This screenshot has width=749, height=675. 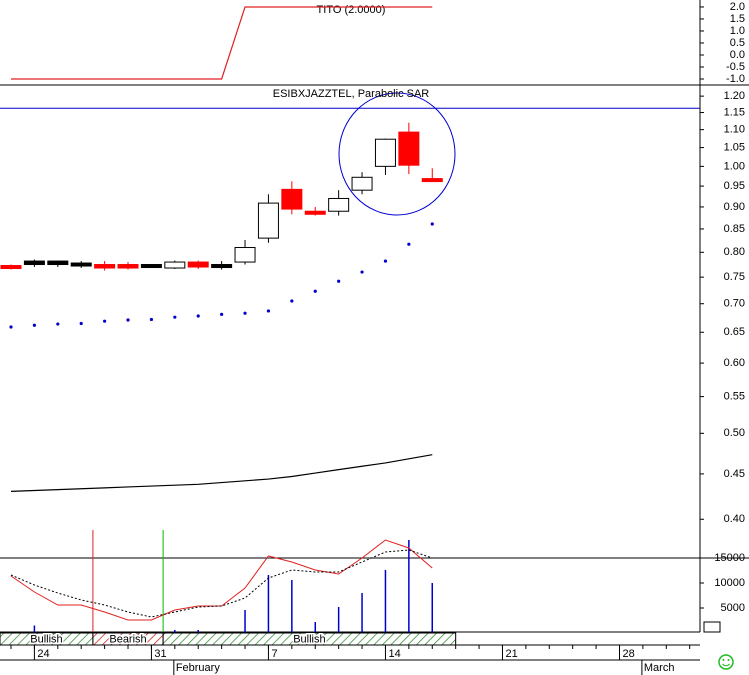 I want to click on y-tick-label: 1.0, so click(x=737, y=31).